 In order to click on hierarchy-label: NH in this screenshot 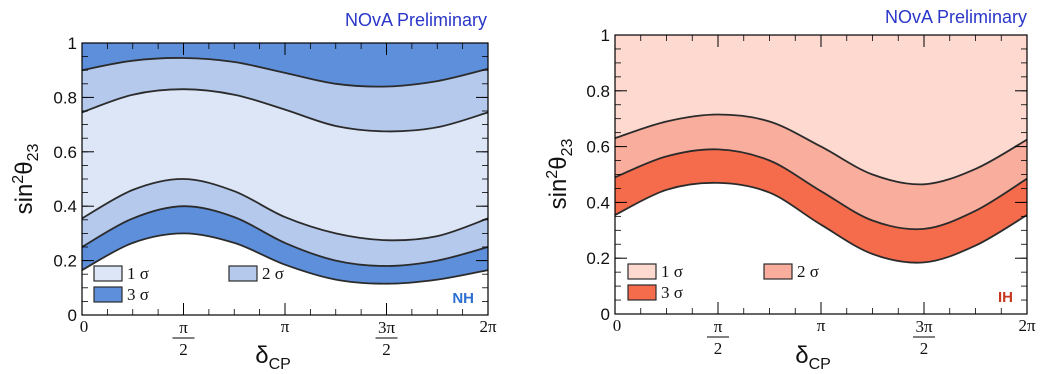, I will do `click(463, 298)`.